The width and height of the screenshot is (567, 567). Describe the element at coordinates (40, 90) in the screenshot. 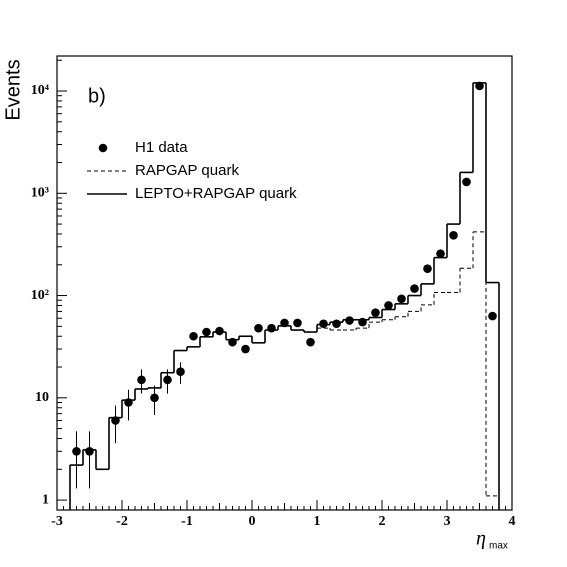

I see `y-tick-label: 10⁴` at that location.